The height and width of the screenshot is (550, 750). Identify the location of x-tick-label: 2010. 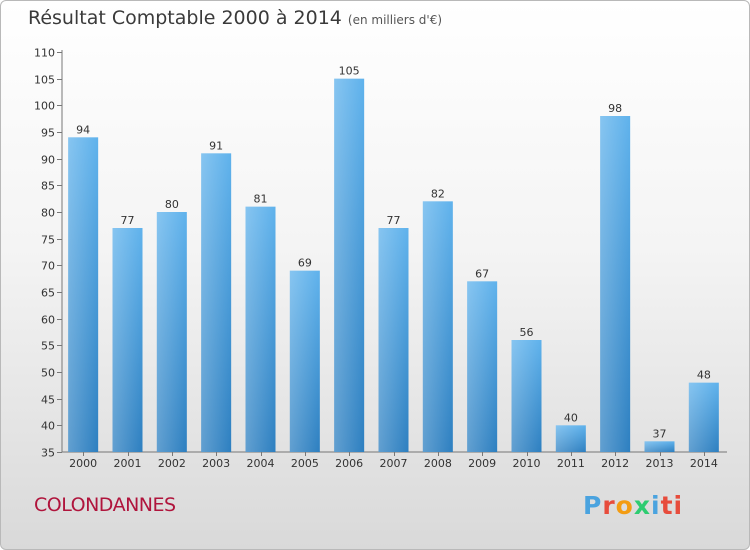
(527, 463).